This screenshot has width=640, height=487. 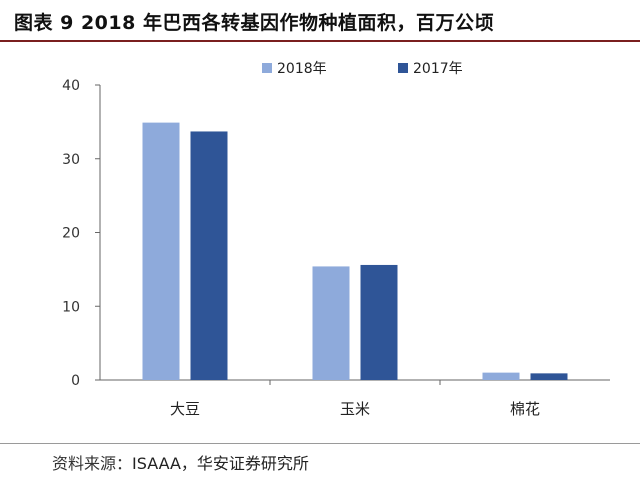 What do you see at coordinates (355, 409) in the screenshot?
I see `x-tick-label: 玉米` at bounding box center [355, 409].